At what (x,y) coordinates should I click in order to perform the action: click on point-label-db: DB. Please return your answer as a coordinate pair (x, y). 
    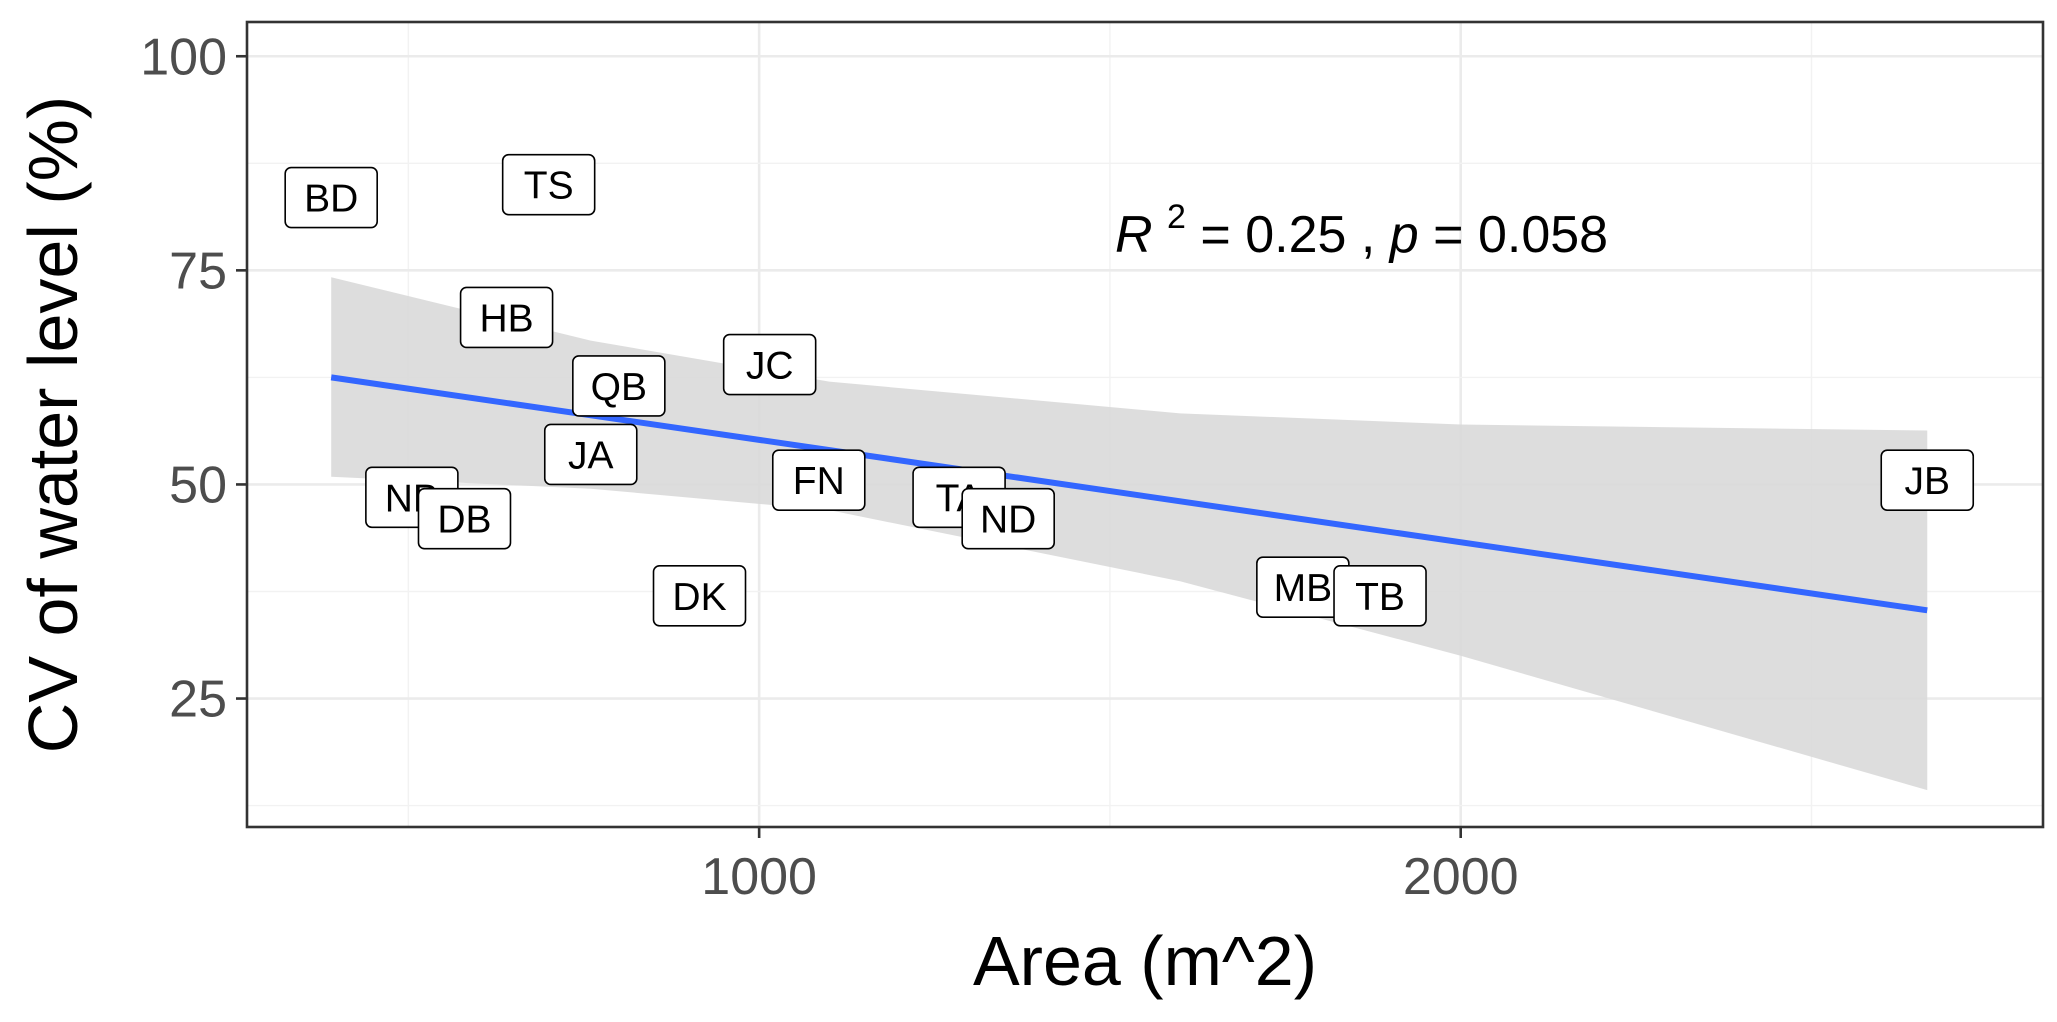
    Looking at the image, I should click on (464, 518).